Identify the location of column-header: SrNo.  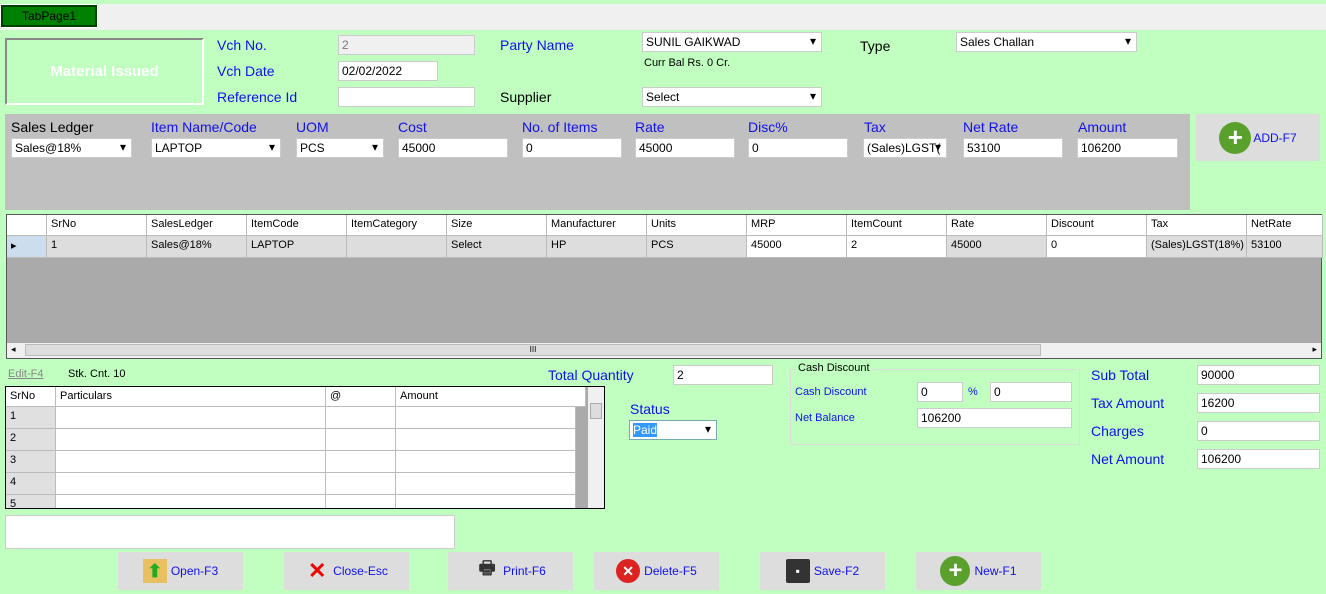
(97, 225).